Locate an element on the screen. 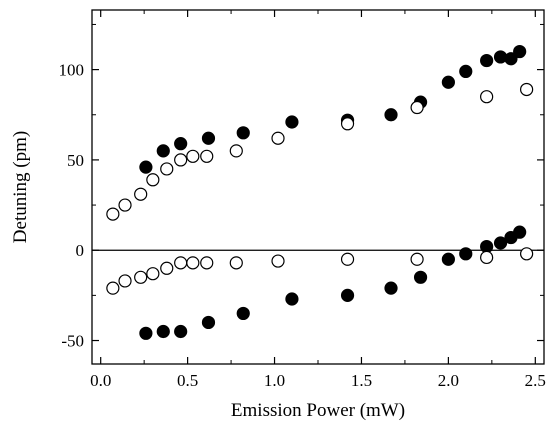  x-tick-label: 2.0 is located at coordinates (448, 380).